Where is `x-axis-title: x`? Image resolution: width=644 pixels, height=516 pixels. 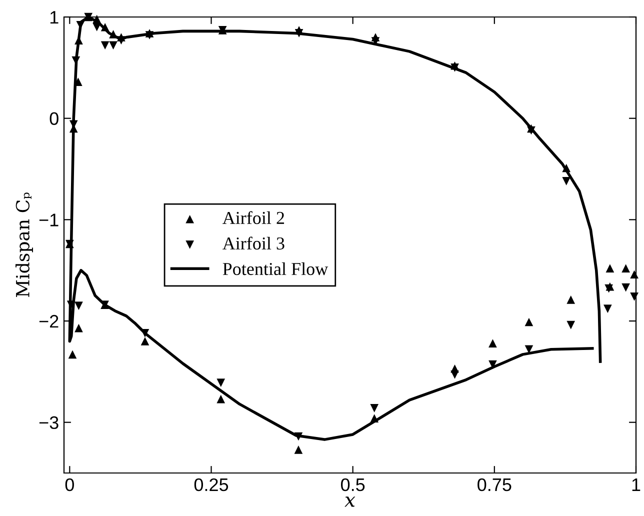
x-axis-title: x is located at coordinates (350, 501).